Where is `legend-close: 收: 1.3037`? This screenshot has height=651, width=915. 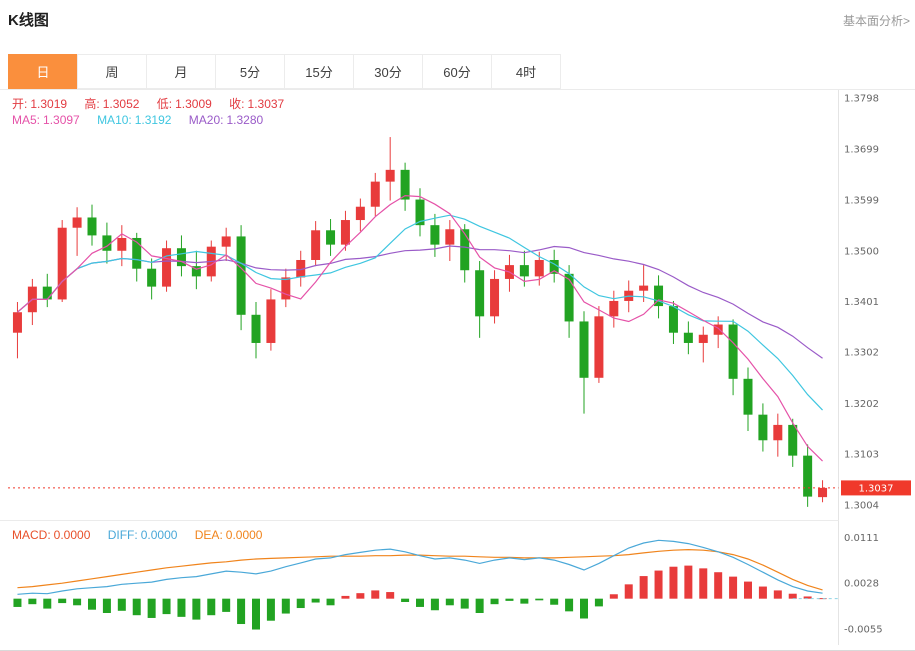
legend-close: 收: 1.3037 is located at coordinates (257, 104).